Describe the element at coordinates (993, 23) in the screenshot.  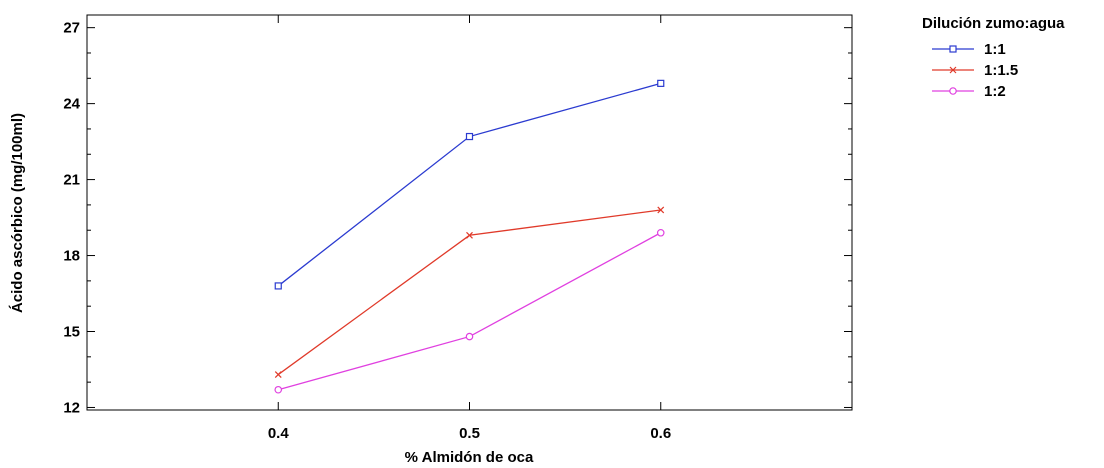
I see `legend-title: Dilución zumo:agua` at that location.